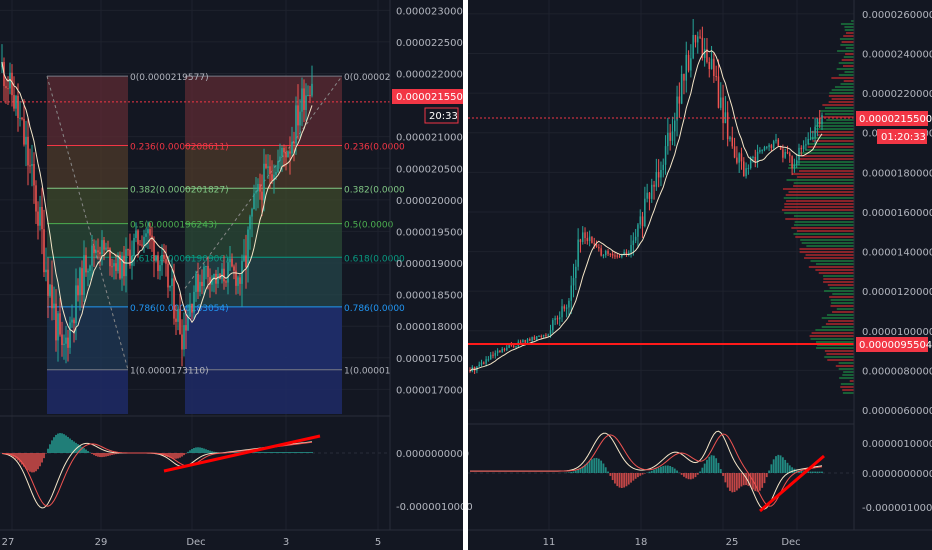 This screenshot has width=932, height=550. Describe the element at coordinates (732, 542) in the screenshot. I see `right-date-tick: 25` at that location.